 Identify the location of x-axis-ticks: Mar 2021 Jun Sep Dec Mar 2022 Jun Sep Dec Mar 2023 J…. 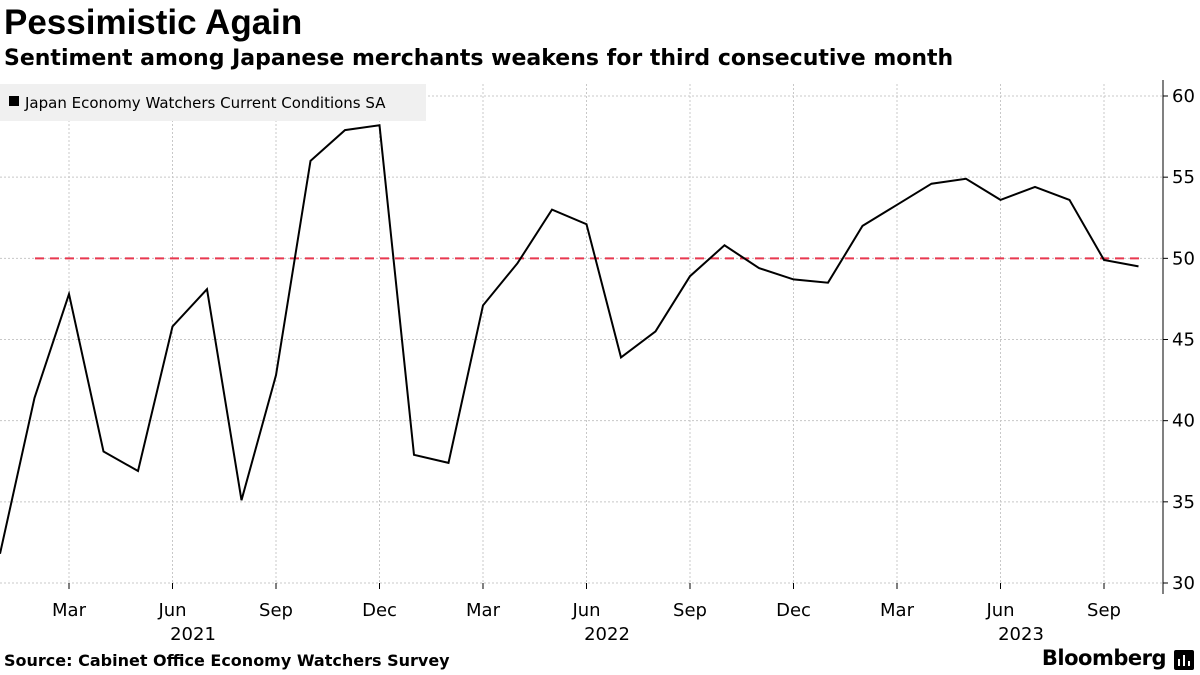
(586, 611).